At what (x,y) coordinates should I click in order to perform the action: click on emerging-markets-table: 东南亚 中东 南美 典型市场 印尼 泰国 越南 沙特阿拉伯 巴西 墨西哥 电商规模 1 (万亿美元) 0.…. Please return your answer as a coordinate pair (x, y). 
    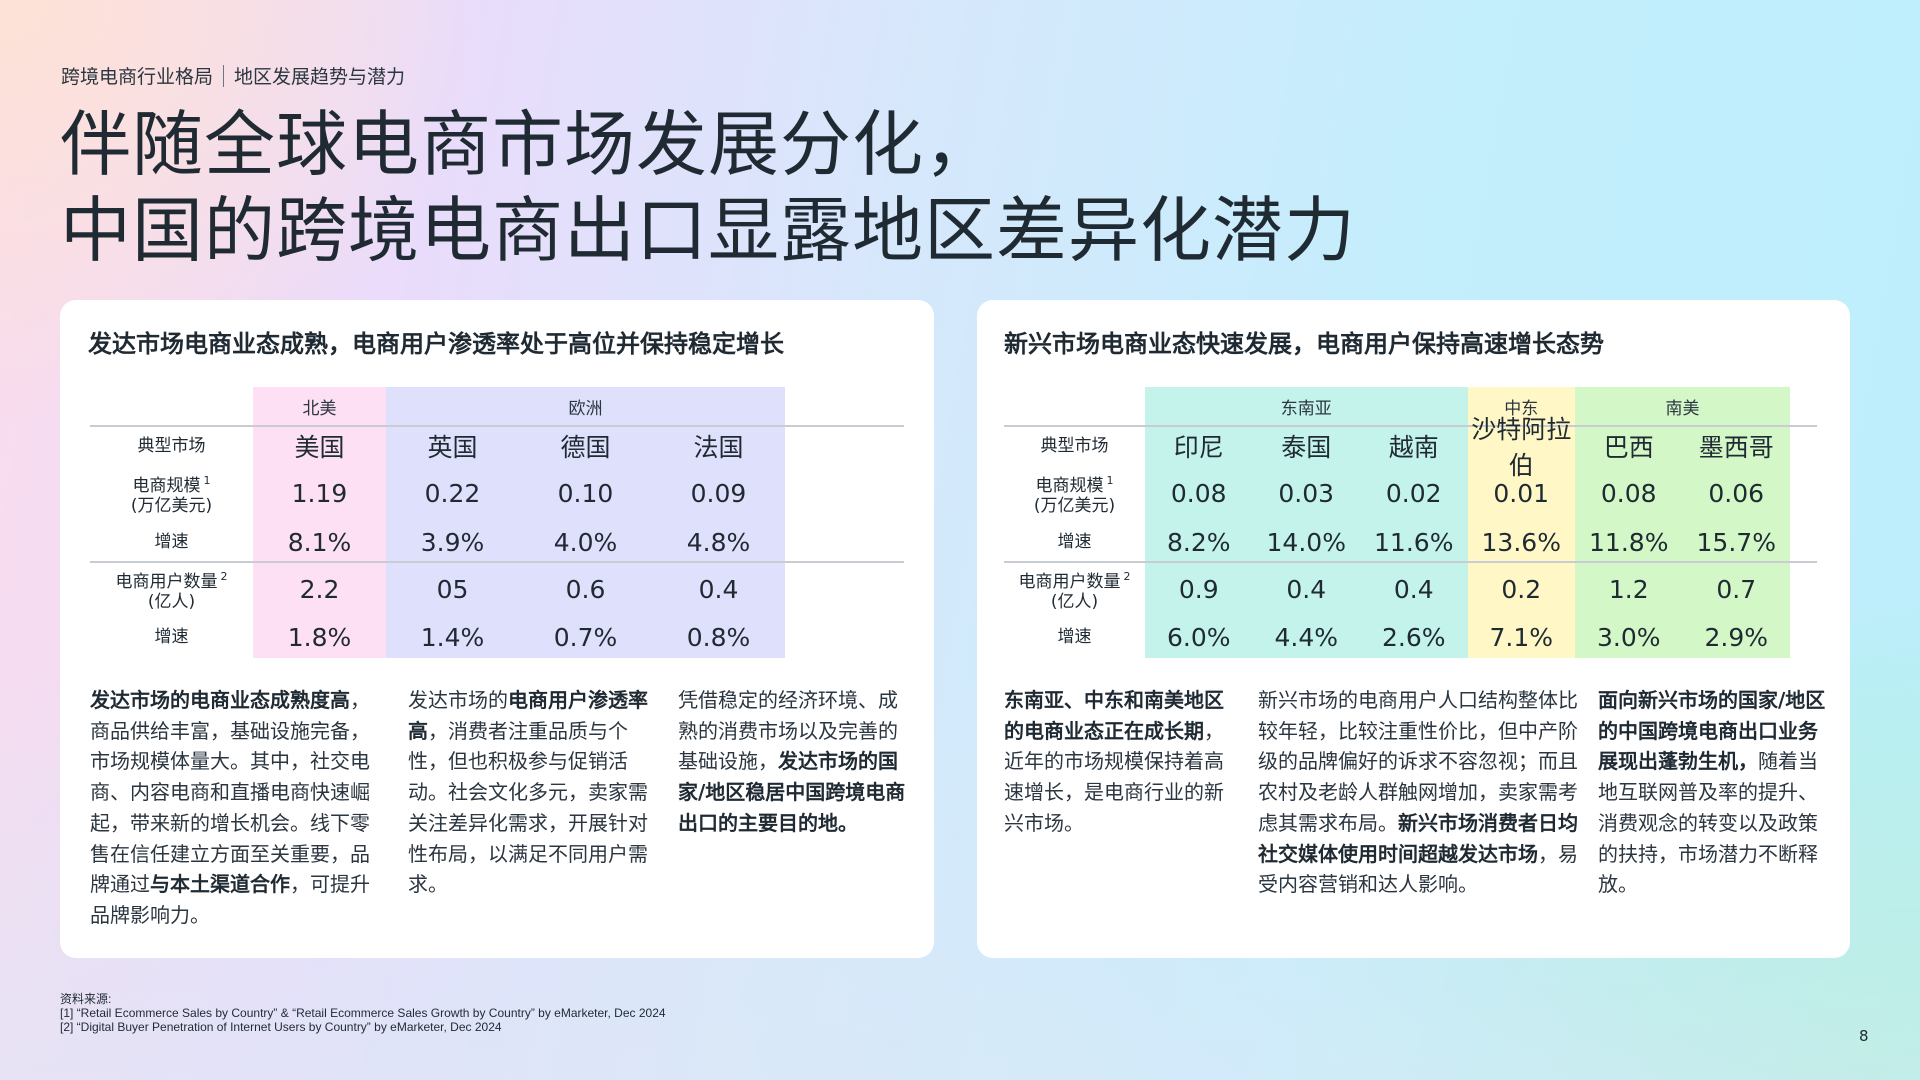
    Looking at the image, I should click on (1410, 522).